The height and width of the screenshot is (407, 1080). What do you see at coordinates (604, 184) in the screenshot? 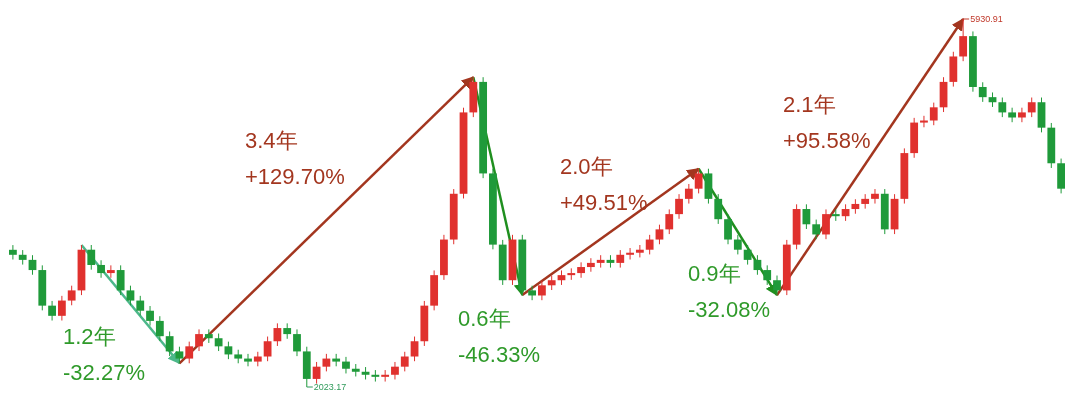
I see `annotation: 2.0年 +49.51%` at bounding box center [604, 184].